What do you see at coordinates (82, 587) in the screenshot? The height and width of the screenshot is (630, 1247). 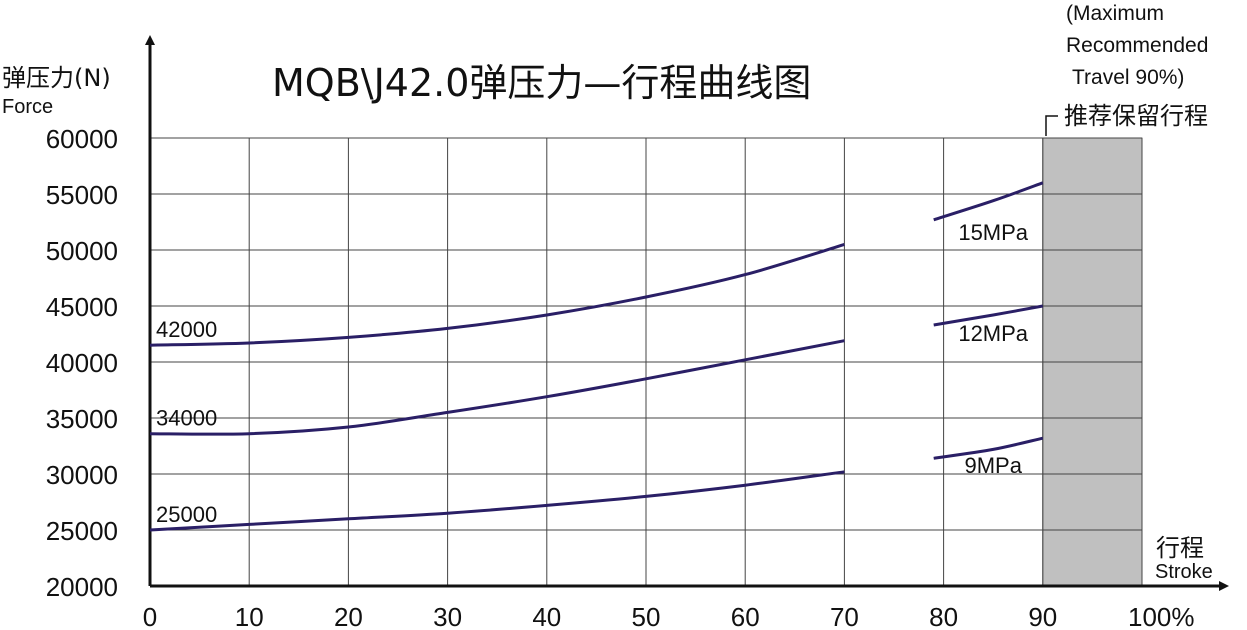 I see `y-tick-label: 20000` at bounding box center [82, 587].